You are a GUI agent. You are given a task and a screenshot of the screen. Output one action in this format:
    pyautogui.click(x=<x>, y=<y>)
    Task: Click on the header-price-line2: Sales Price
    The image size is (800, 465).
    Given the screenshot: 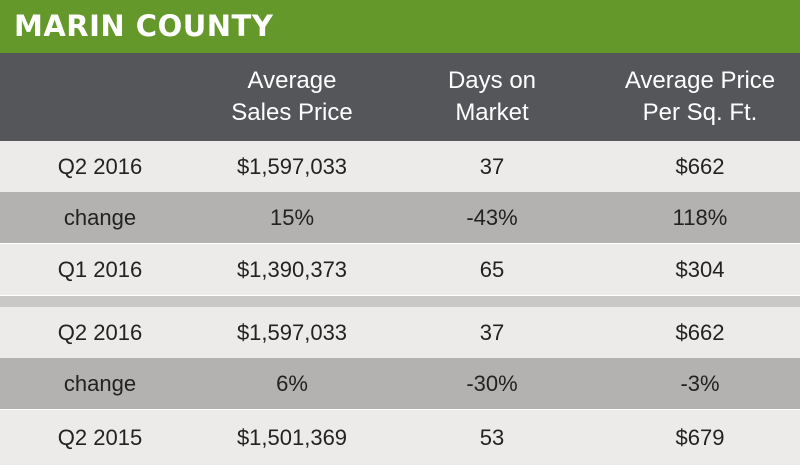 What is the action you would take?
    pyautogui.click(x=292, y=112)
    